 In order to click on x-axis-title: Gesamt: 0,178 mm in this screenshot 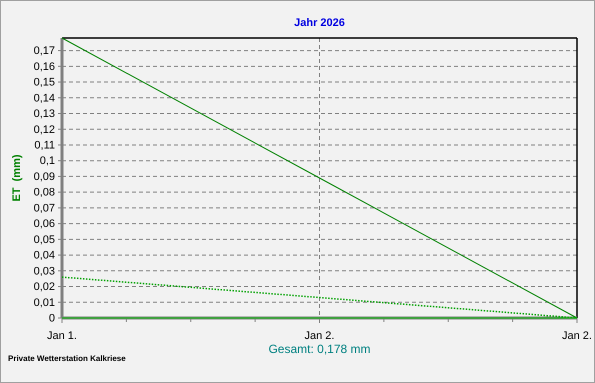, I will do `click(319, 349)`.